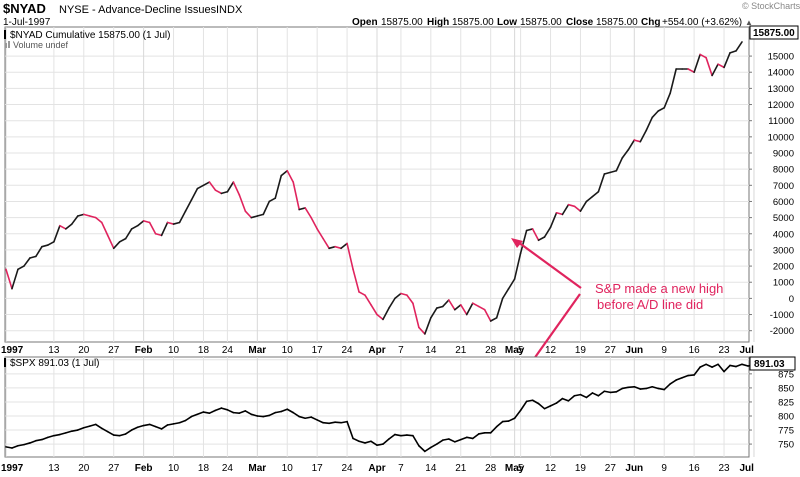 The width and height of the screenshot is (800, 477). Describe the element at coordinates (774, 33) in the screenshot. I see `nyad-last-value: 15875.00` at that location.